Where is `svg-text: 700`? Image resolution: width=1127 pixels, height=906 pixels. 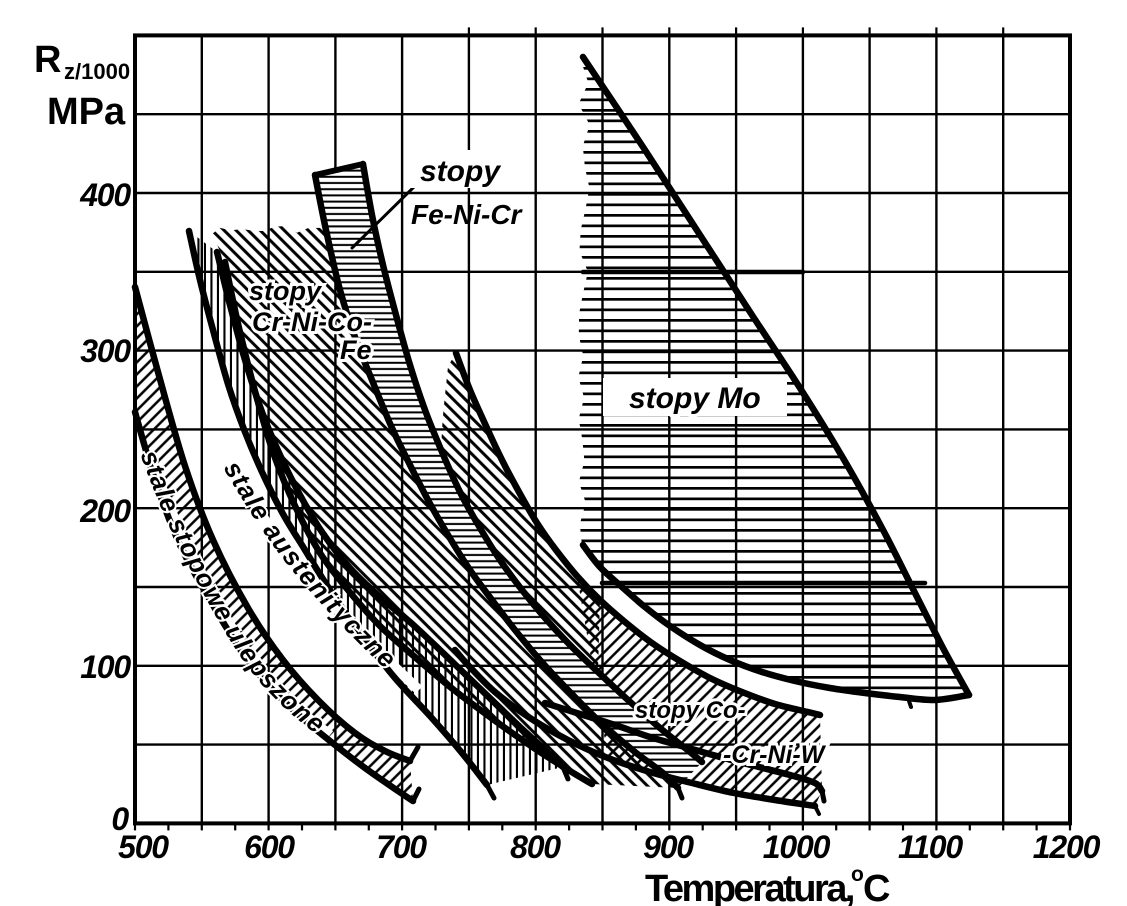 svg-text: 700 is located at coordinates (401, 847).